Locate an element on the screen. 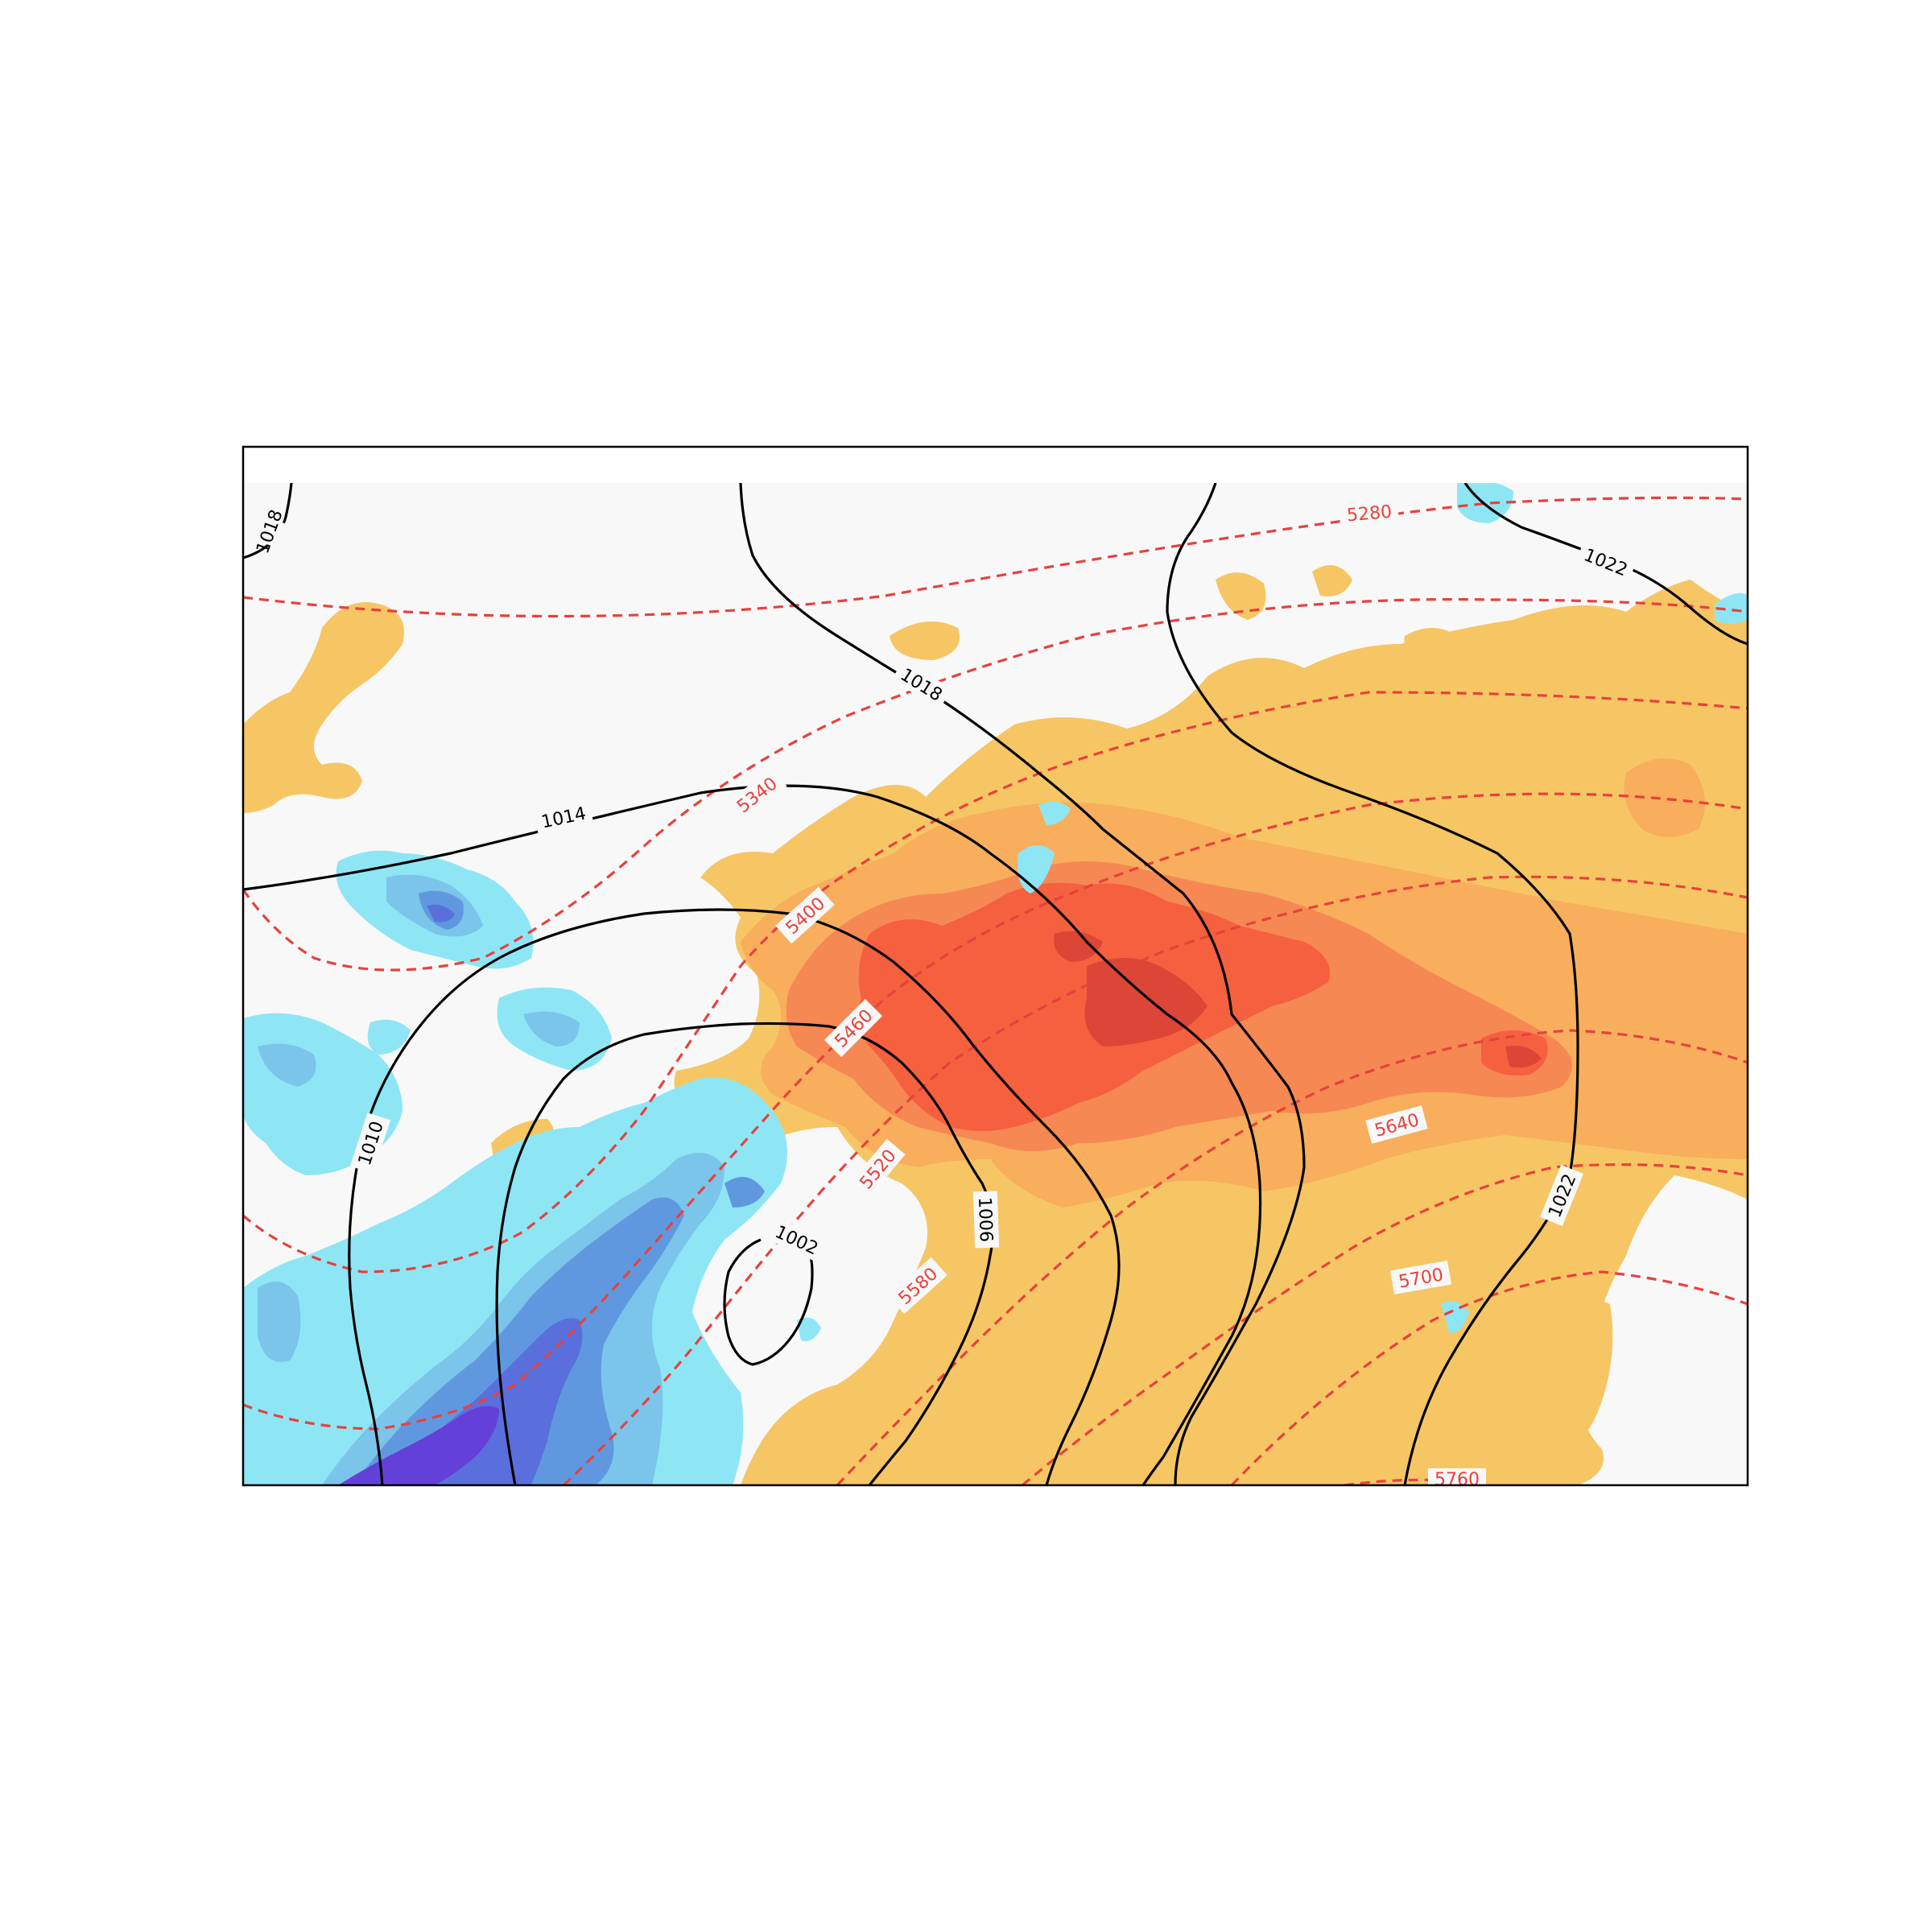  isobar-label: 1006 is located at coordinates (985, 1220).